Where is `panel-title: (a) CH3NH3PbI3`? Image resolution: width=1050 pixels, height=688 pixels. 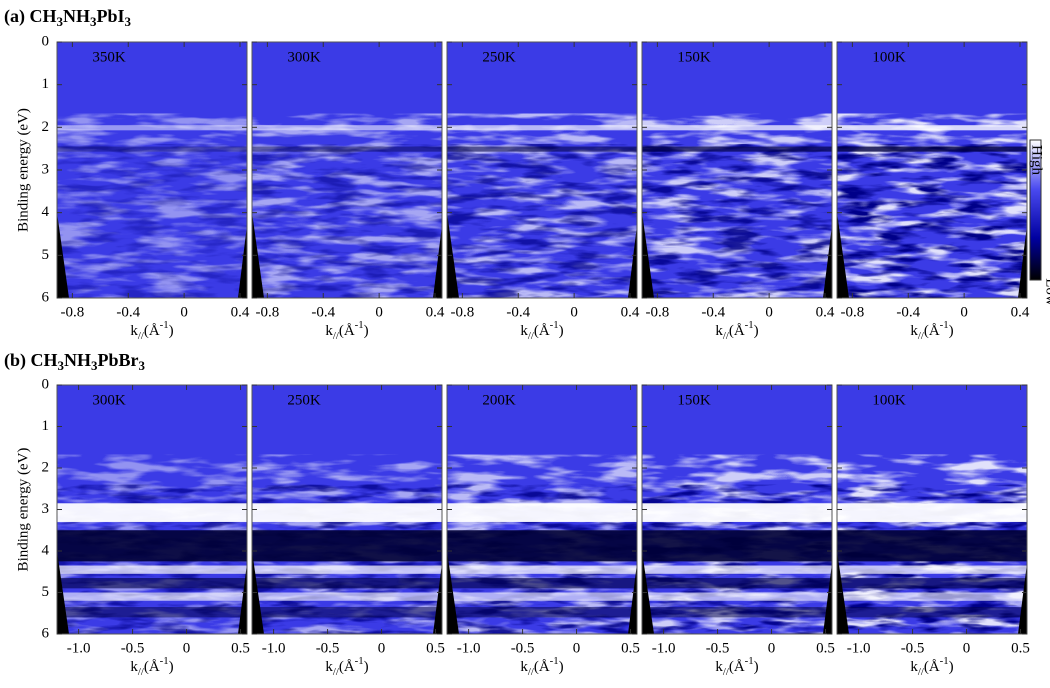
panel-title: (a) CH3NH3PbI3 is located at coordinates (67, 17).